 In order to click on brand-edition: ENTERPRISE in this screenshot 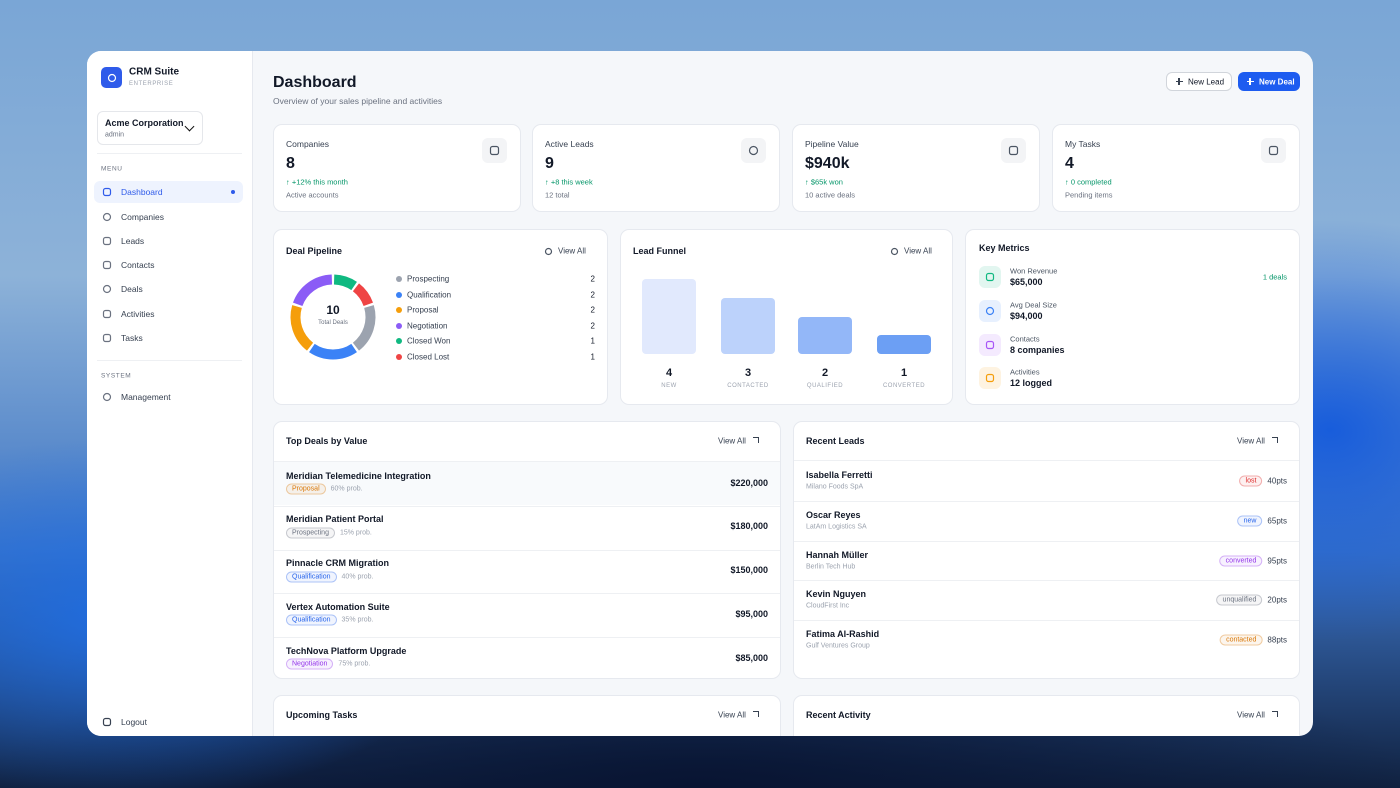, I will do `click(151, 84)`.